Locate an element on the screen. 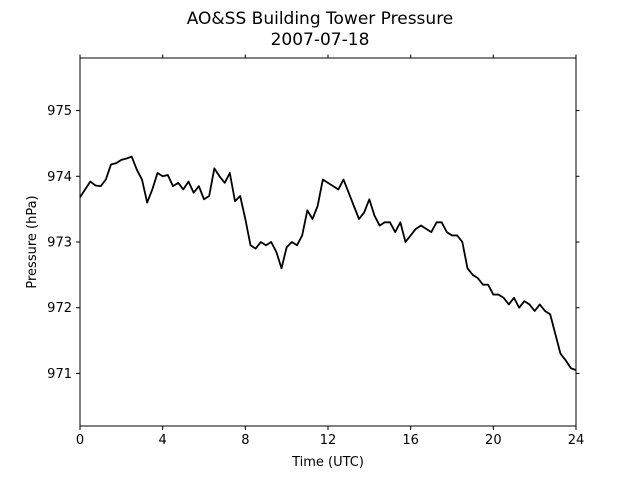  y-axis-label: Pressure (hPa) is located at coordinates (32, 241).